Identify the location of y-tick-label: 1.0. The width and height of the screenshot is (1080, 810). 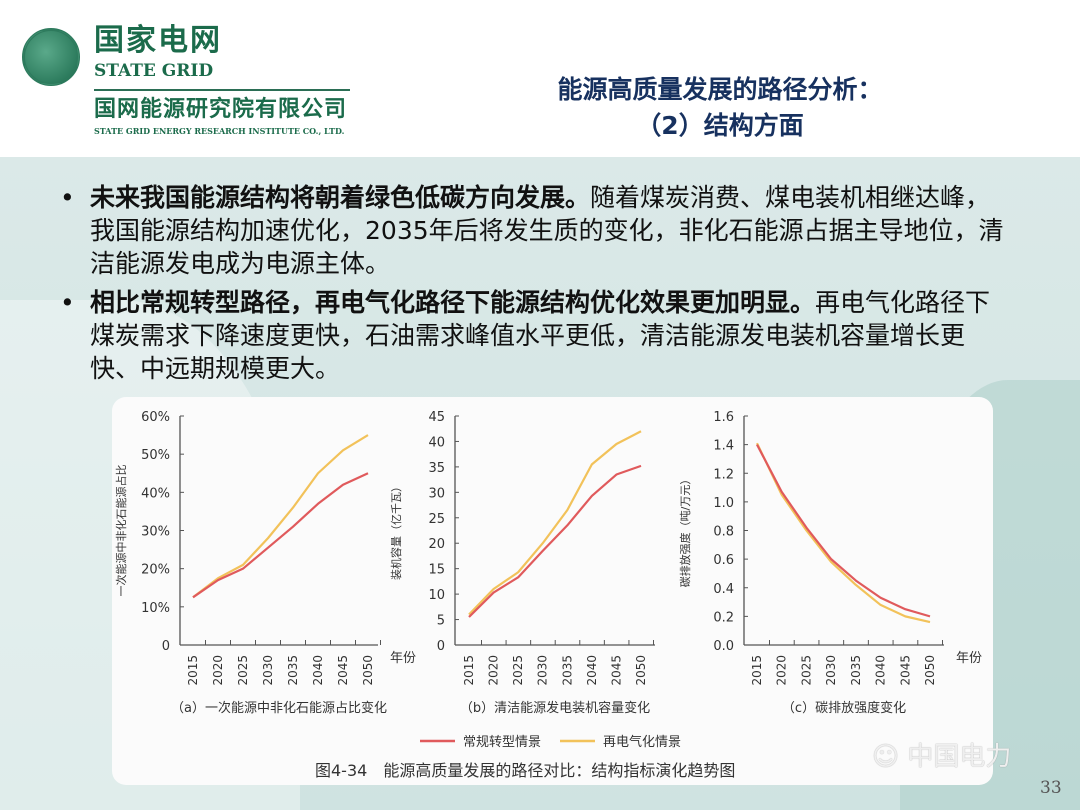
(723, 503).